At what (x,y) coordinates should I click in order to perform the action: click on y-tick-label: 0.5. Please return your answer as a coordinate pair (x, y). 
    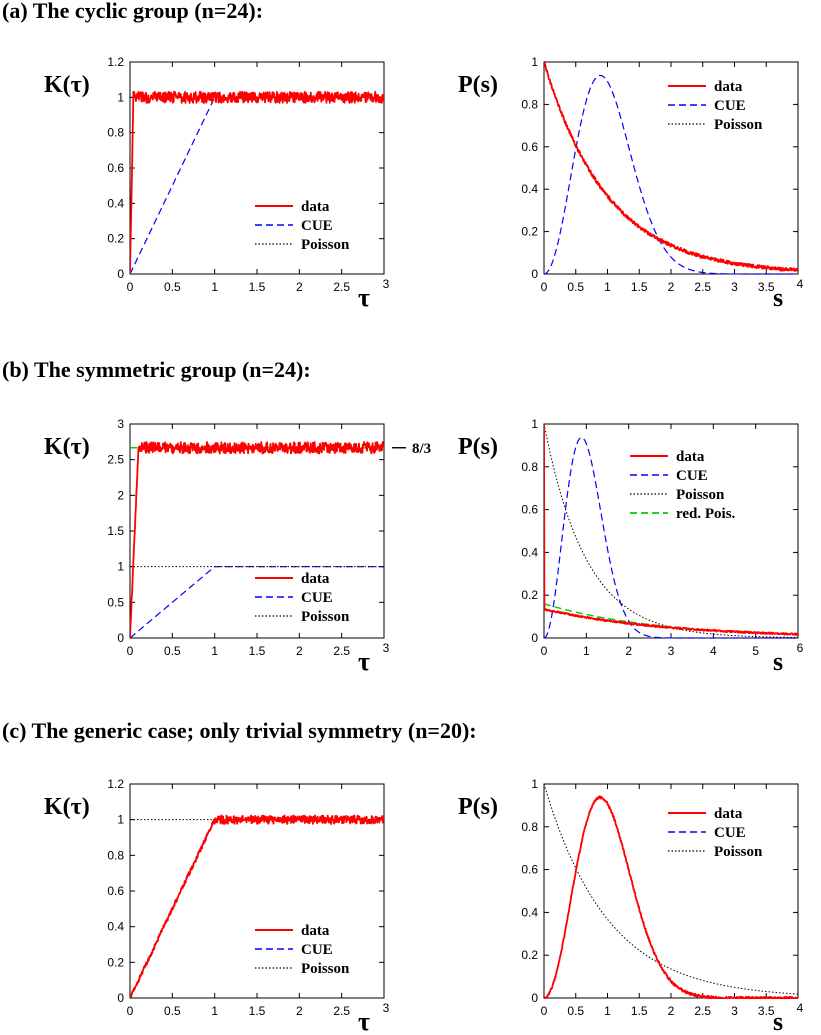
    Looking at the image, I should click on (115, 602).